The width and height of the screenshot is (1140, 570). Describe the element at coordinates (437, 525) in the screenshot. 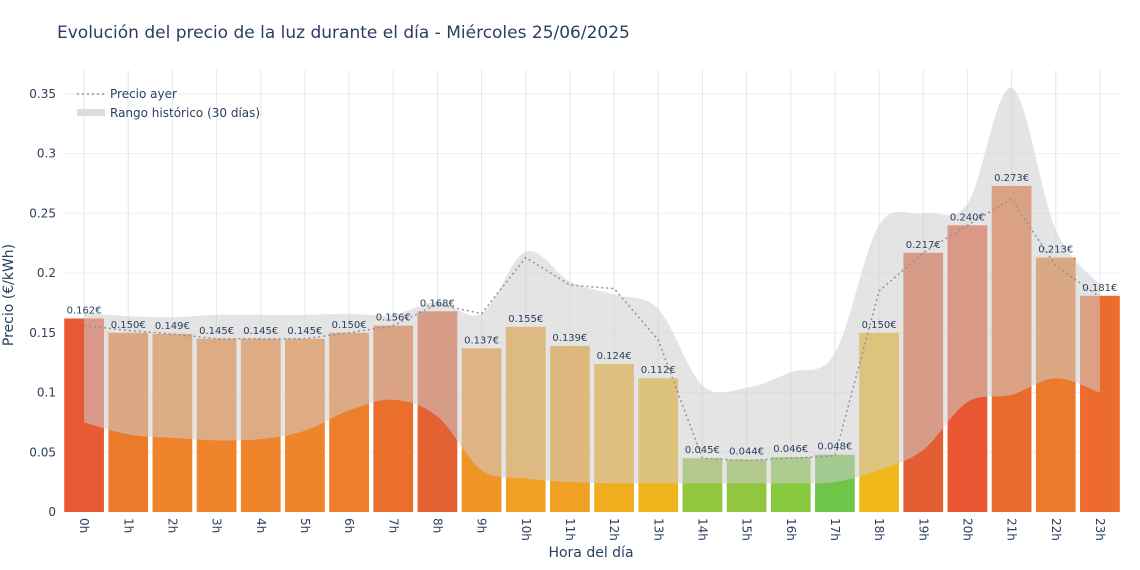

I see `x-tick-label: 8h` at that location.